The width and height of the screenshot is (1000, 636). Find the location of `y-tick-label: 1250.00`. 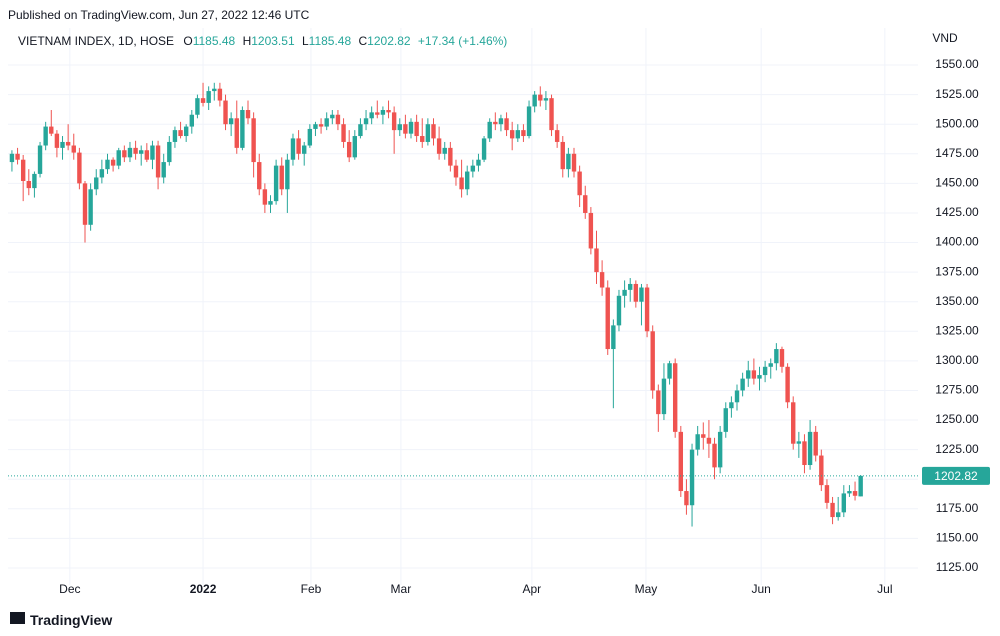

y-tick-label: 1250.00 is located at coordinates (957, 419).